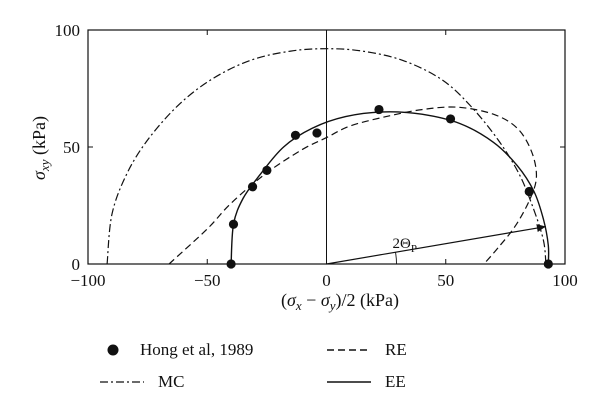 The height and width of the screenshot is (410, 600). I want to click on angle-label: 2ΘP, so click(405, 245).